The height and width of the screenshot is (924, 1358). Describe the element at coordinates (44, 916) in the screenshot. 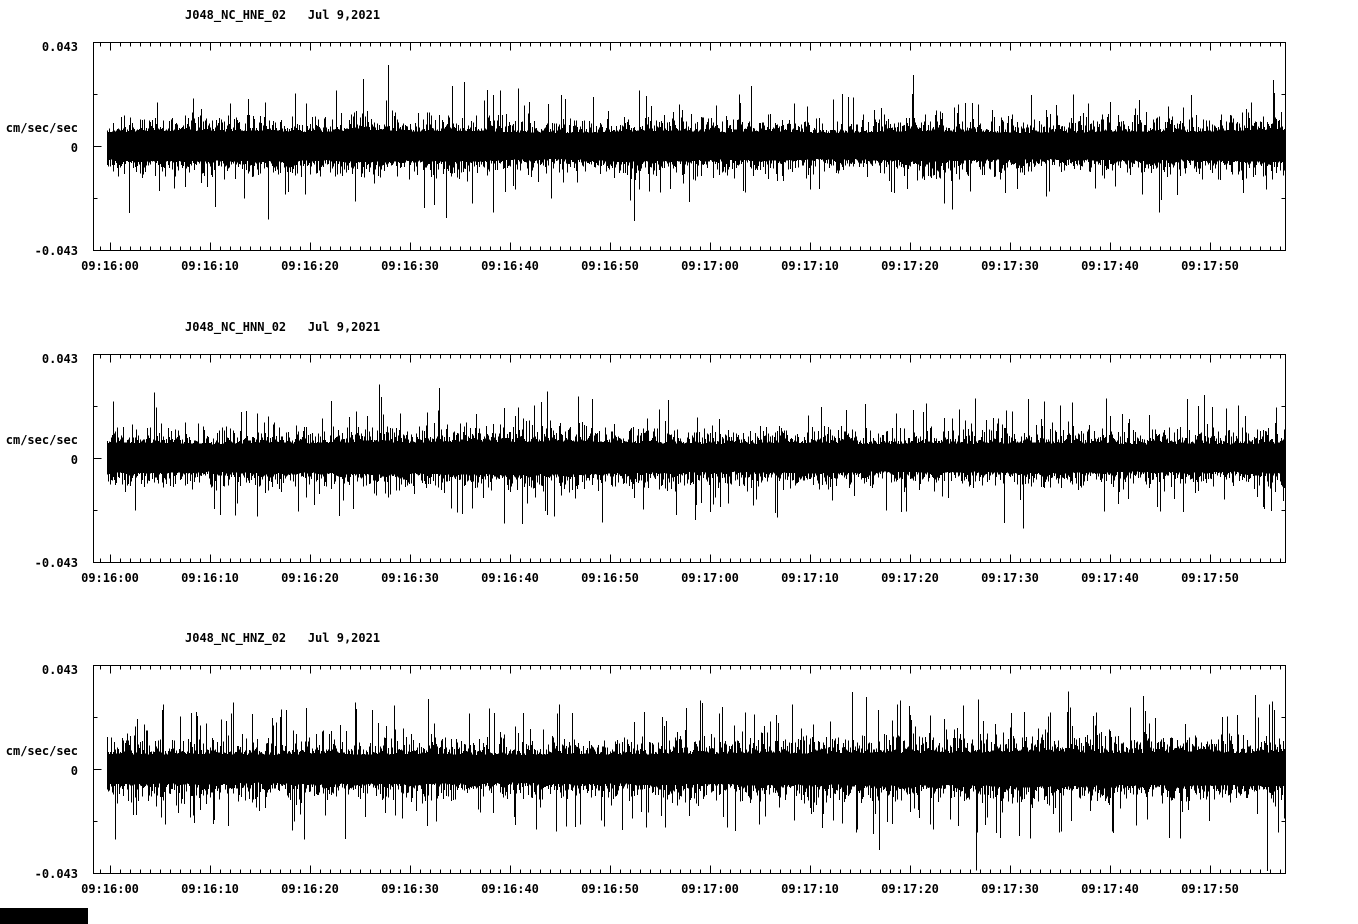

I see `bottom-left-black-bar` at that location.